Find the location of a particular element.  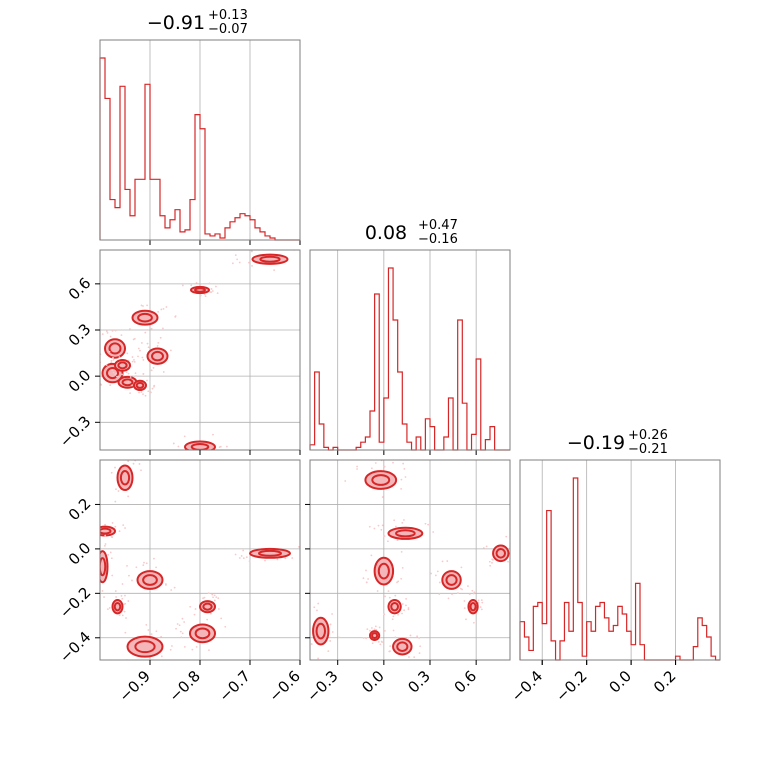

y-tick-label-1-3: 0.6 is located at coordinates (80, 289).